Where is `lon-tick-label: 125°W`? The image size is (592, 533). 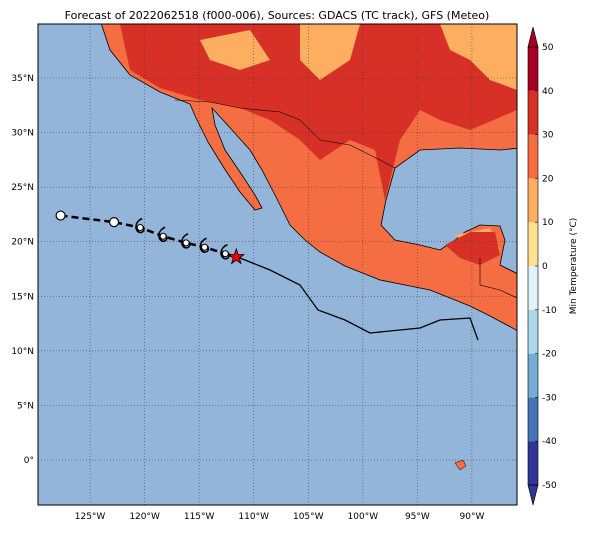
lon-tick-label: 125°W is located at coordinates (90, 517).